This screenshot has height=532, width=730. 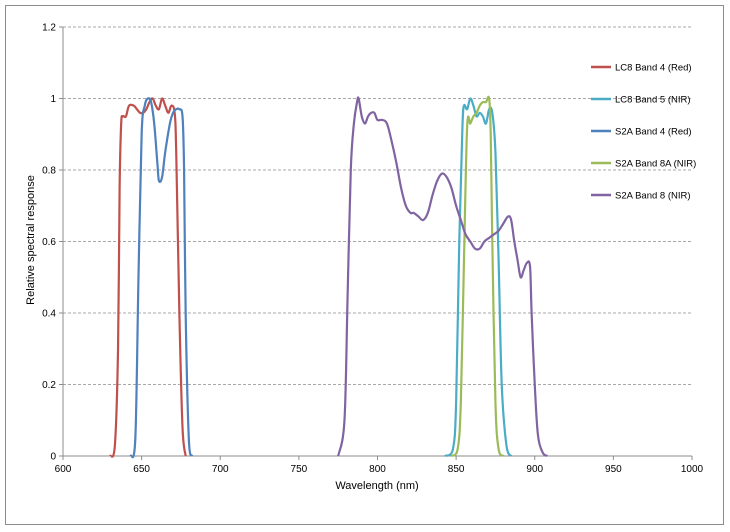 What do you see at coordinates (53, 99) in the screenshot?
I see `y-tick-label: 1` at bounding box center [53, 99].